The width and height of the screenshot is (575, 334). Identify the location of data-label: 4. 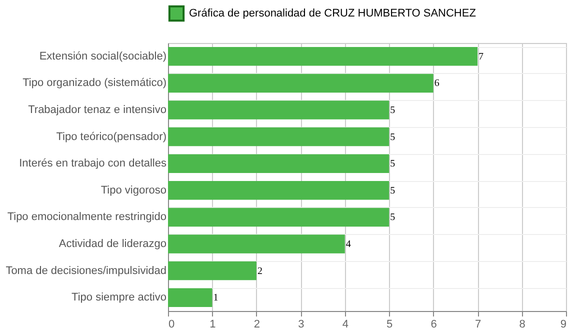
(348, 244).